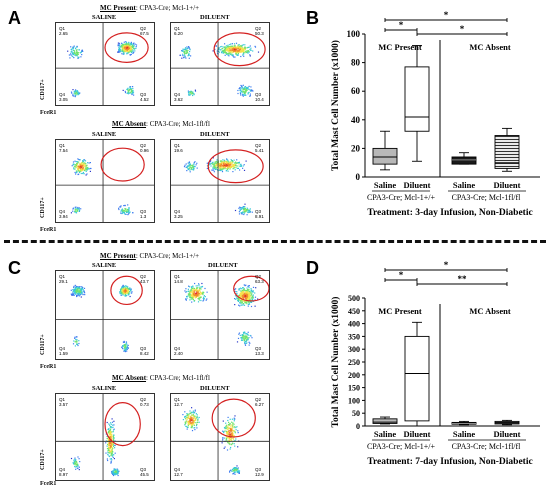 The image size is (550, 493). What do you see at coordinates (507, 185) in the screenshot?
I see `category-label: Diluent` at bounding box center [507, 185].